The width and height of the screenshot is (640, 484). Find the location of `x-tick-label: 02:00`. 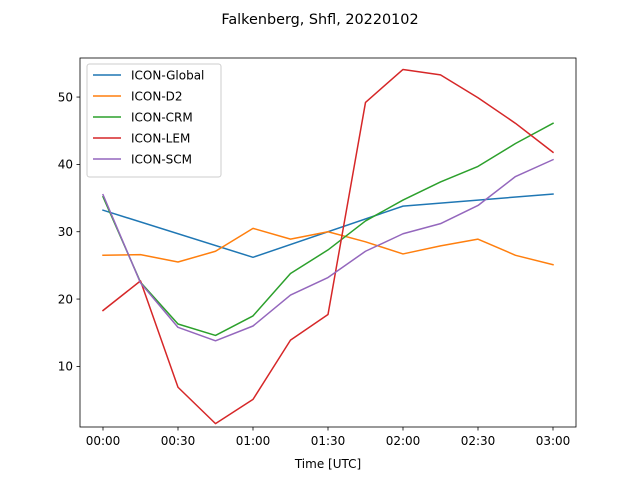

x-tick-label: 02:00 is located at coordinates (403, 441).